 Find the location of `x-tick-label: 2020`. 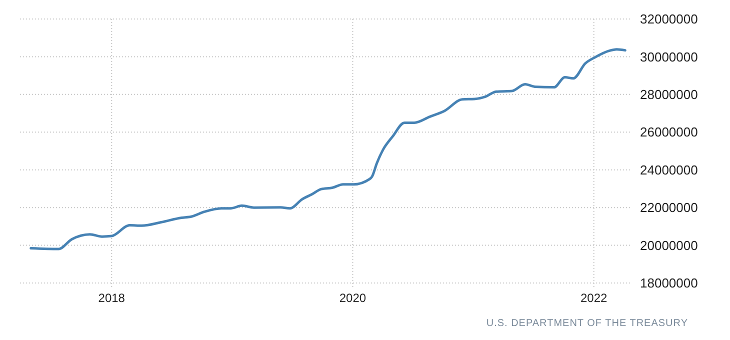

x-tick-label: 2020 is located at coordinates (352, 298).